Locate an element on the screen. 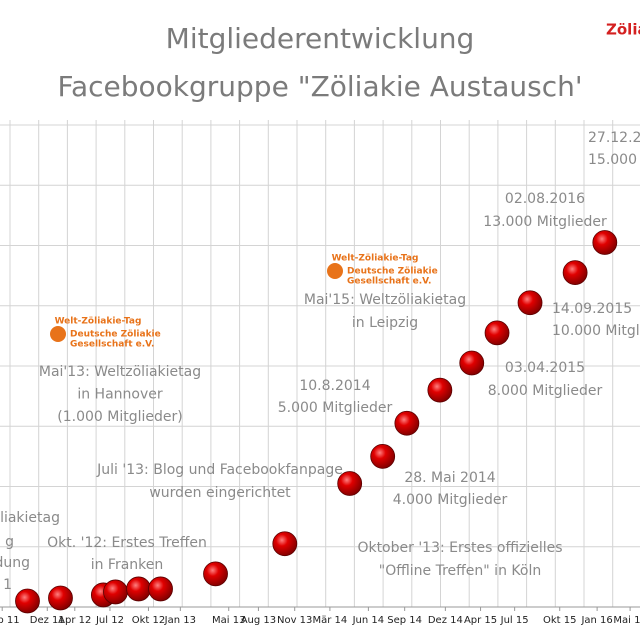 Image resolution: width=640 pixels, height=640 pixels. annotation: 8.000 Mitglieder is located at coordinates (545, 391).